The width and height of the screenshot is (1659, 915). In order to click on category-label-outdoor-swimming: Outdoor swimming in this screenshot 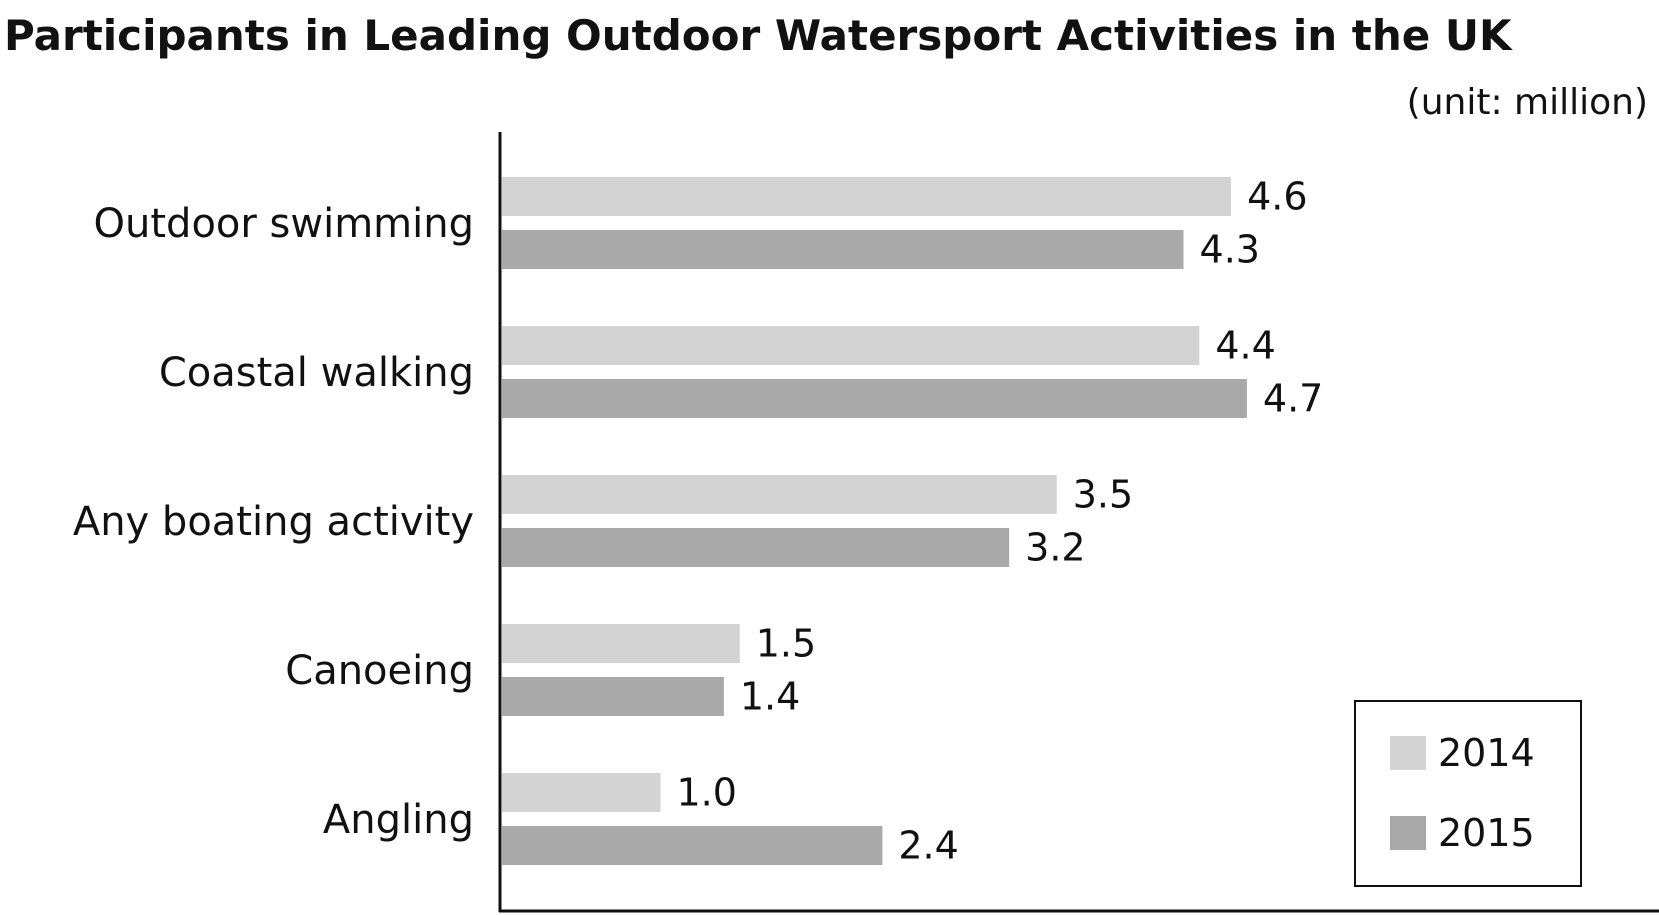, I will do `click(284, 224)`.